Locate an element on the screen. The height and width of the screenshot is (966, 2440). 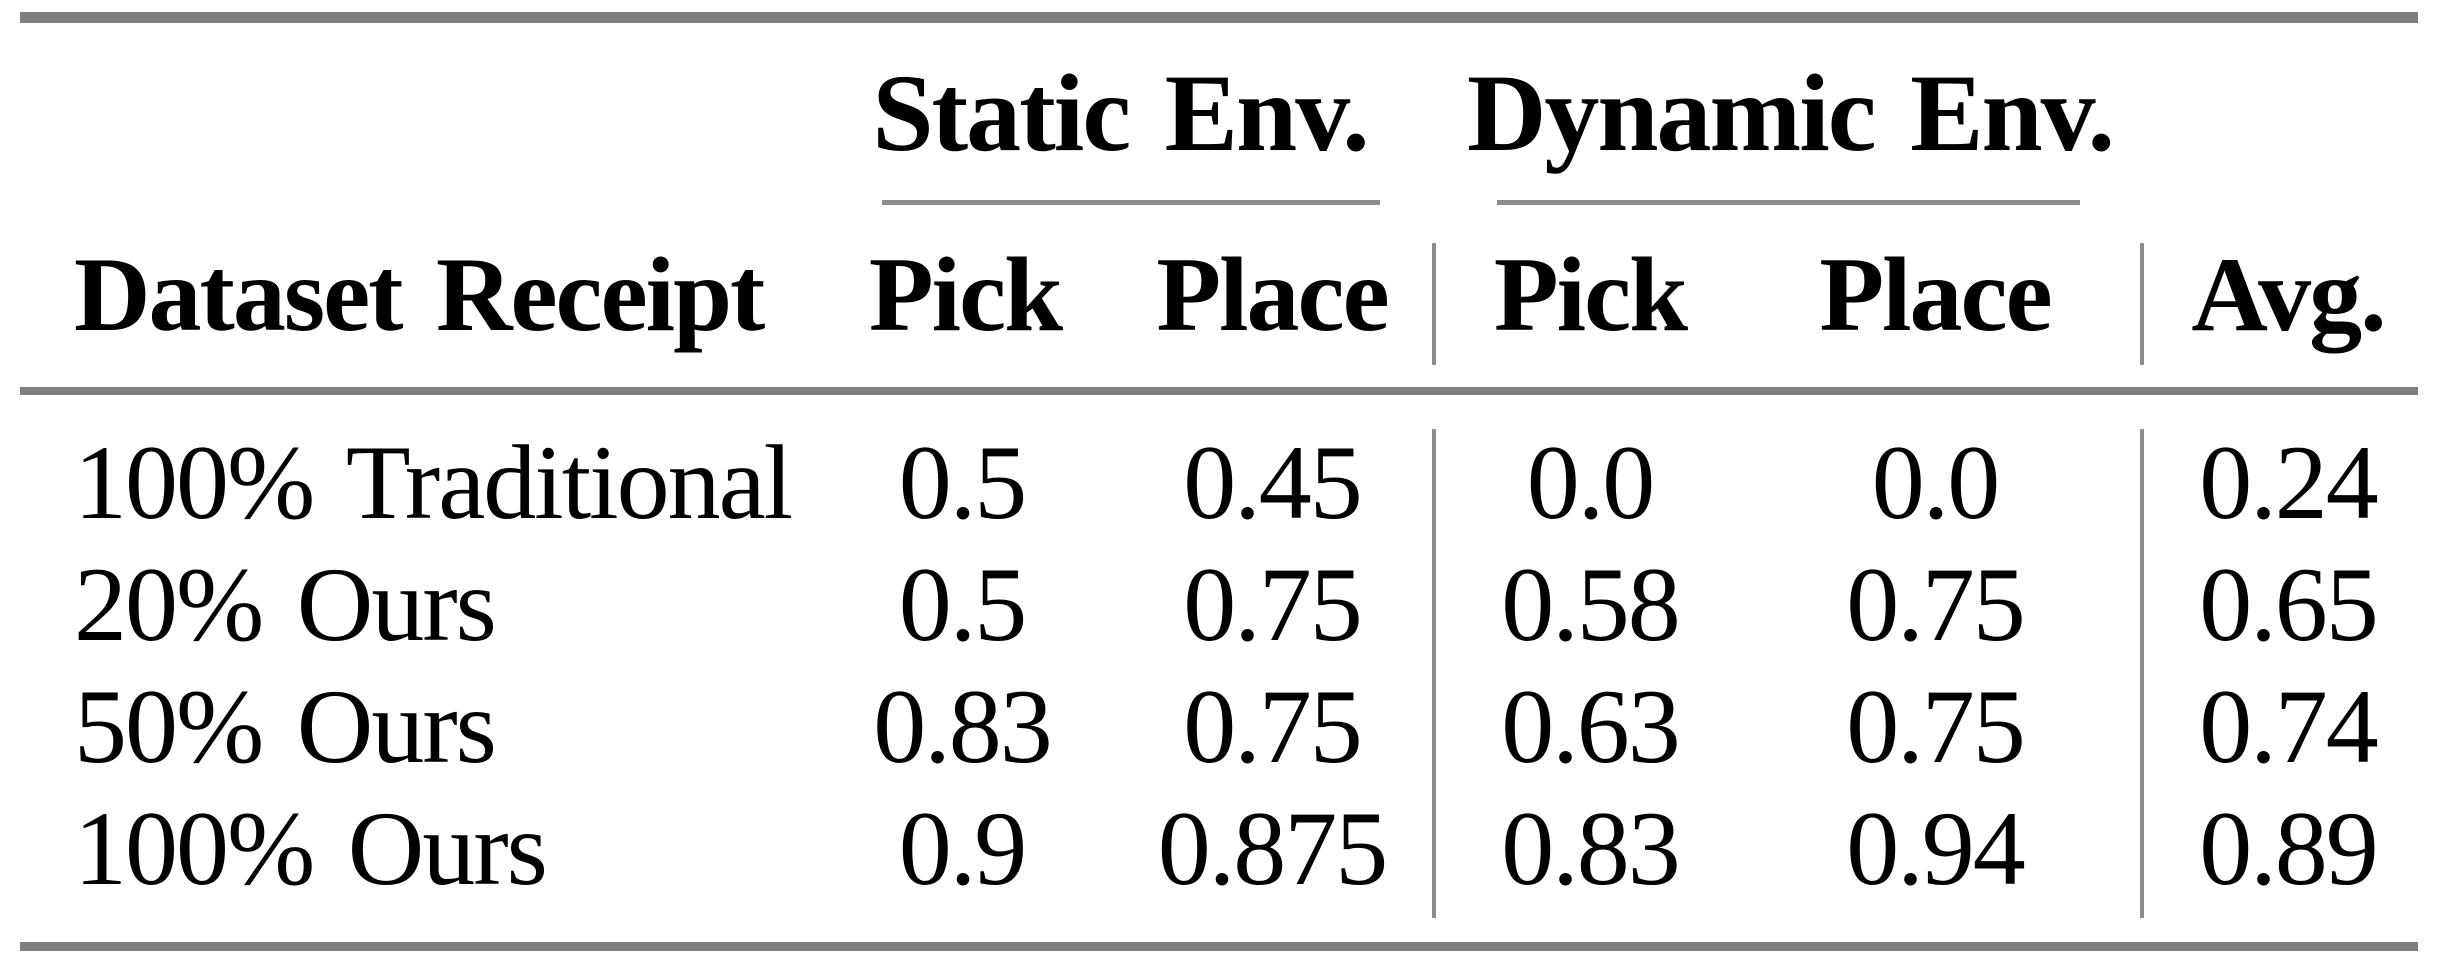
row-label: 50% Ours is located at coordinates (285, 726).